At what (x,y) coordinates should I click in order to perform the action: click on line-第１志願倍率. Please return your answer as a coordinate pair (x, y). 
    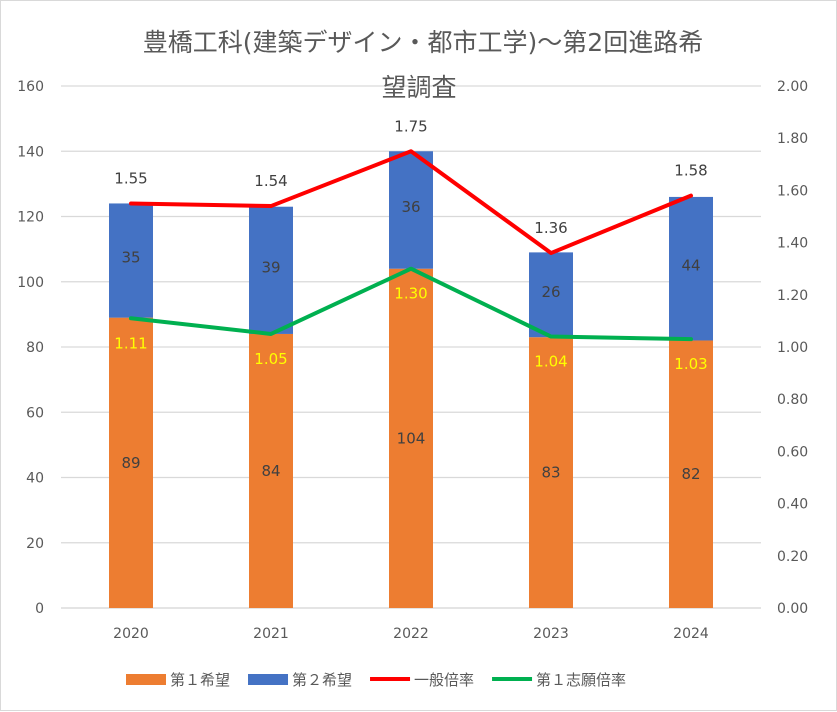
    Looking at the image, I should click on (411, 304).